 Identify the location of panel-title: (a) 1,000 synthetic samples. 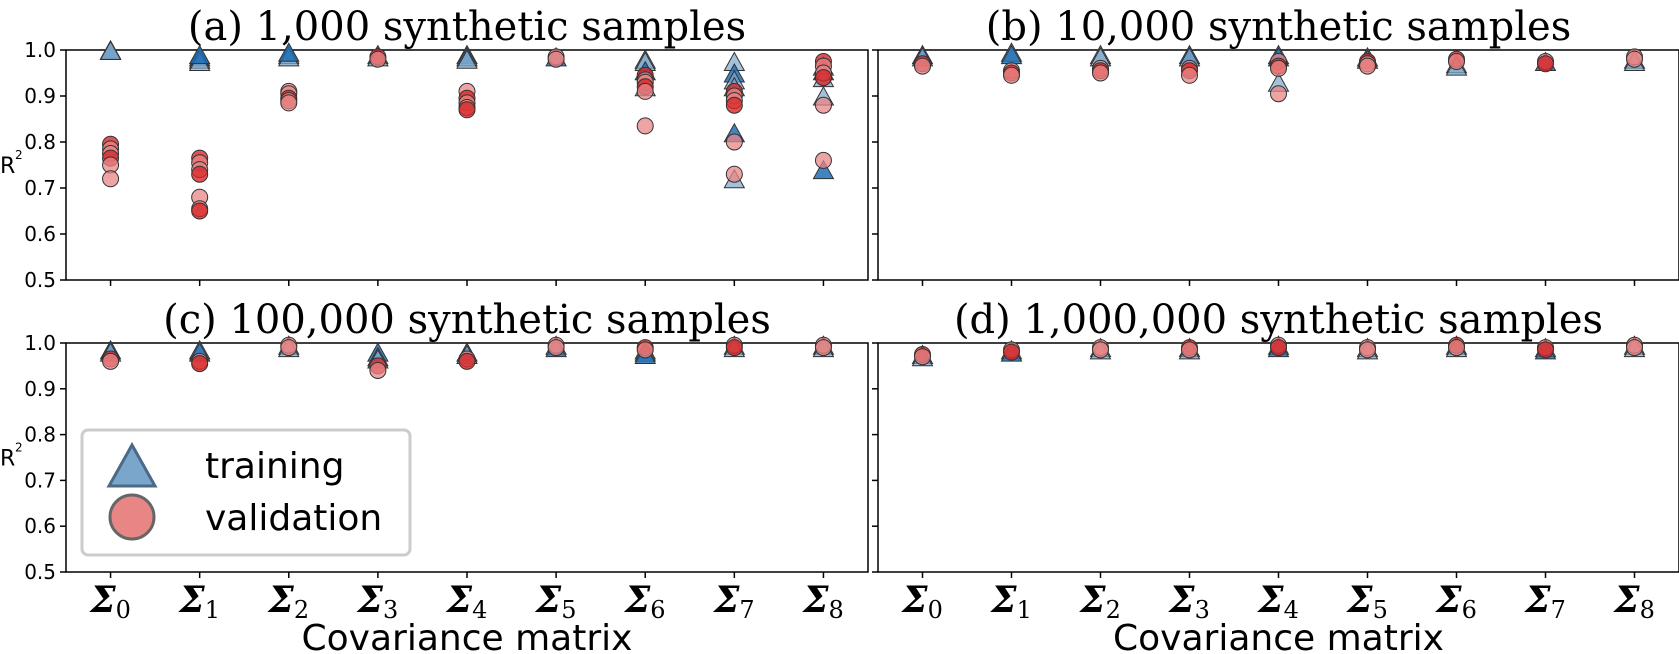
(467, 27).